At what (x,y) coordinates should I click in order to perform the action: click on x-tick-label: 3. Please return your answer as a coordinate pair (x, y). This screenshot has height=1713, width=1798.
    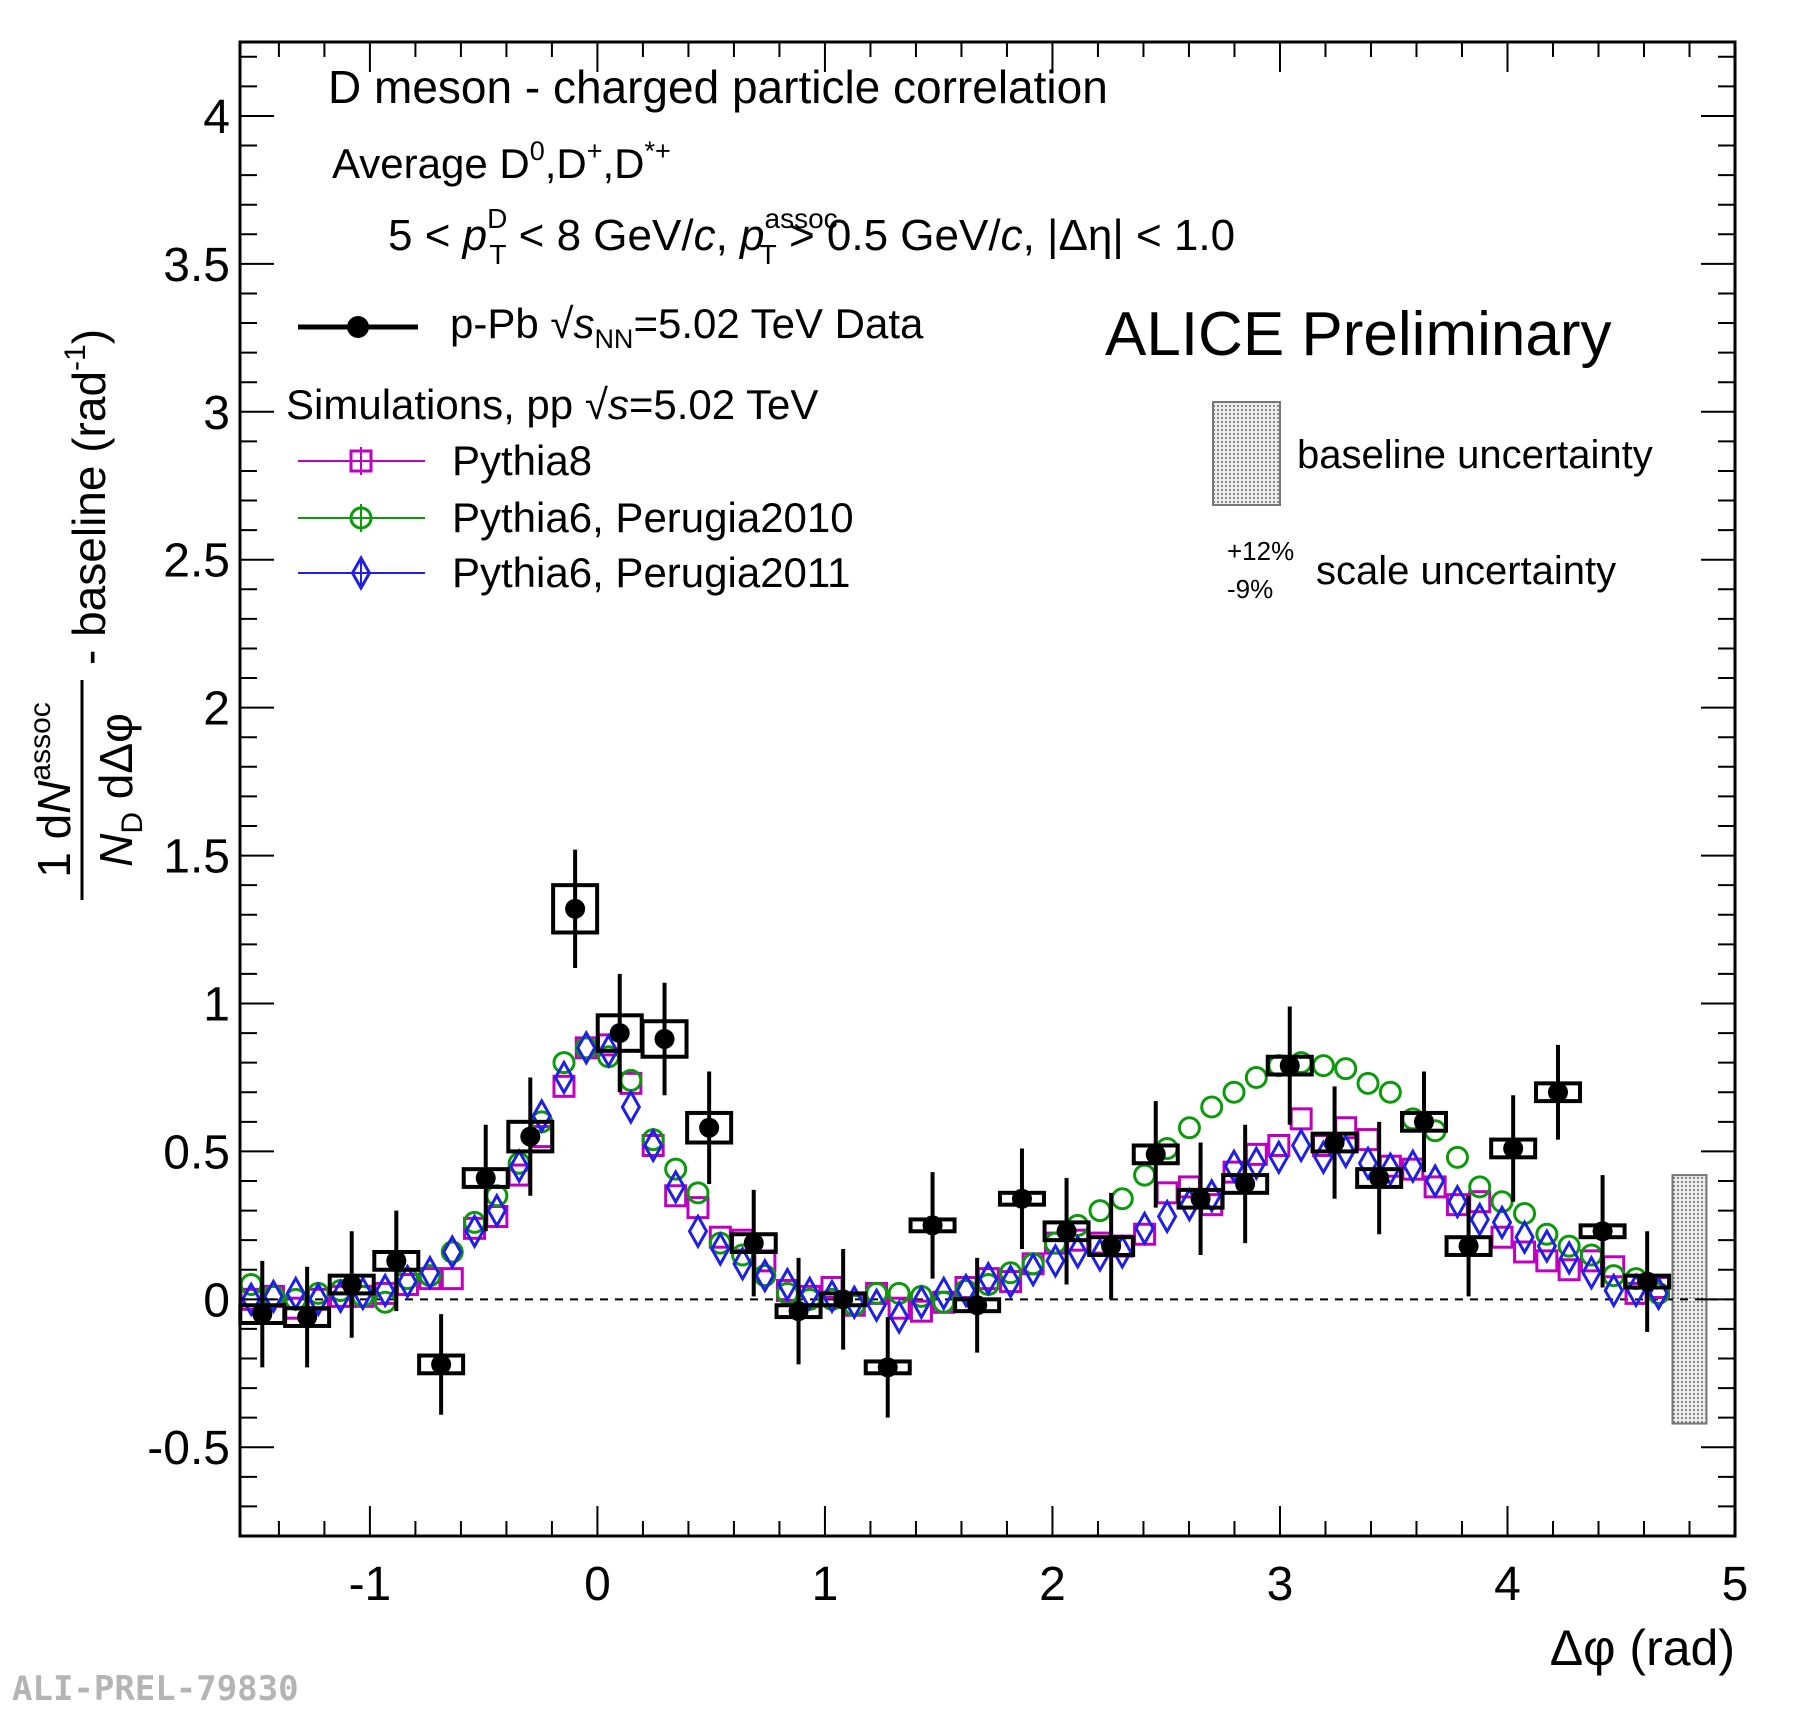
    Looking at the image, I should click on (1280, 1584).